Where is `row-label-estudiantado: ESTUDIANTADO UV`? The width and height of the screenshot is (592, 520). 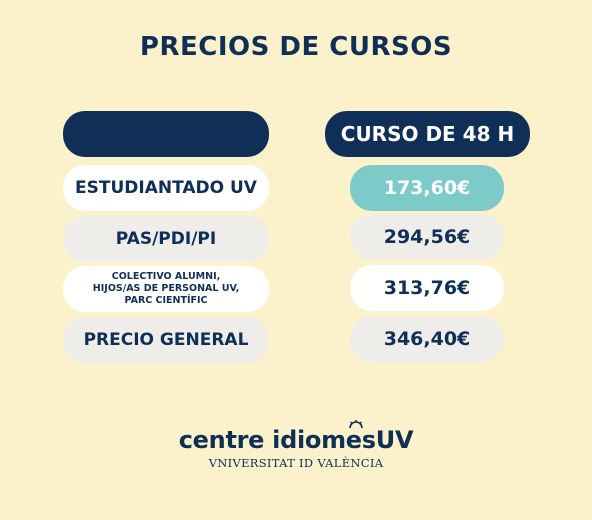
row-label-estudiantado: ESTUDIANTADO UV is located at coordinates (166, 188).